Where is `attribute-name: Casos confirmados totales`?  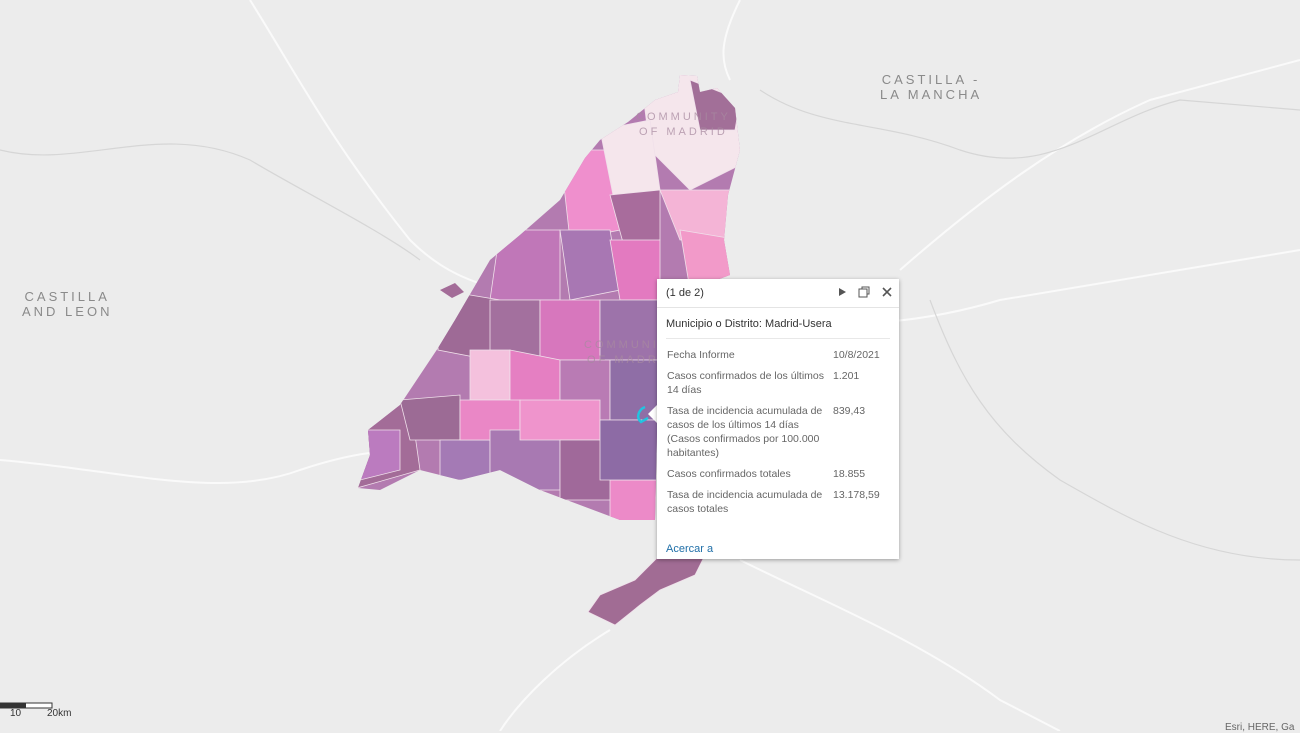 attribute-name: Casos confirmados totales is located at coordinates (729, 474).